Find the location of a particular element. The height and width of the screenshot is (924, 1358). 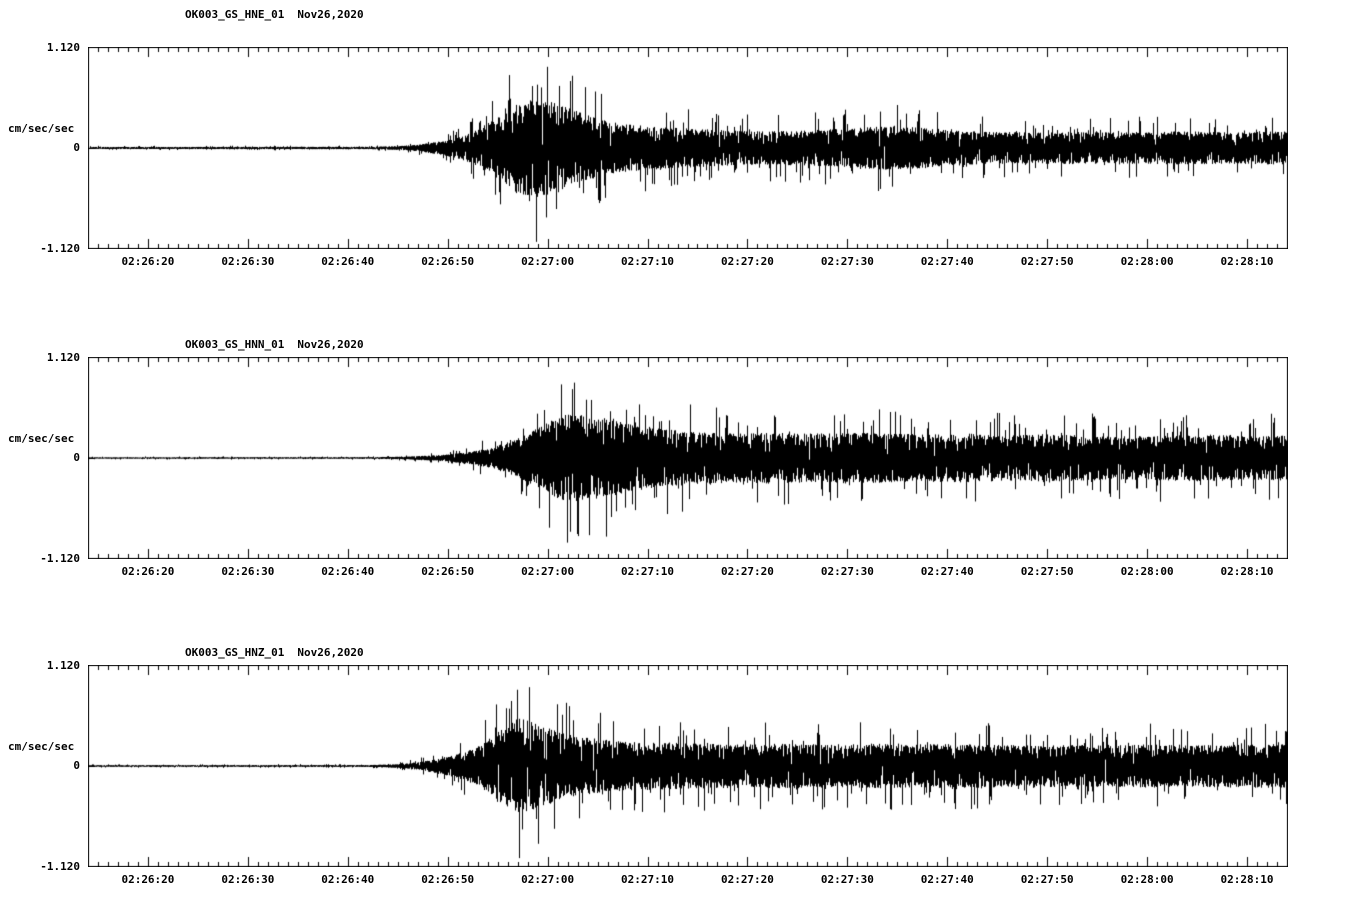

panel-title: OK003_GS_HNE_01 Nov26,2020 is located at coordinates (274, 14).